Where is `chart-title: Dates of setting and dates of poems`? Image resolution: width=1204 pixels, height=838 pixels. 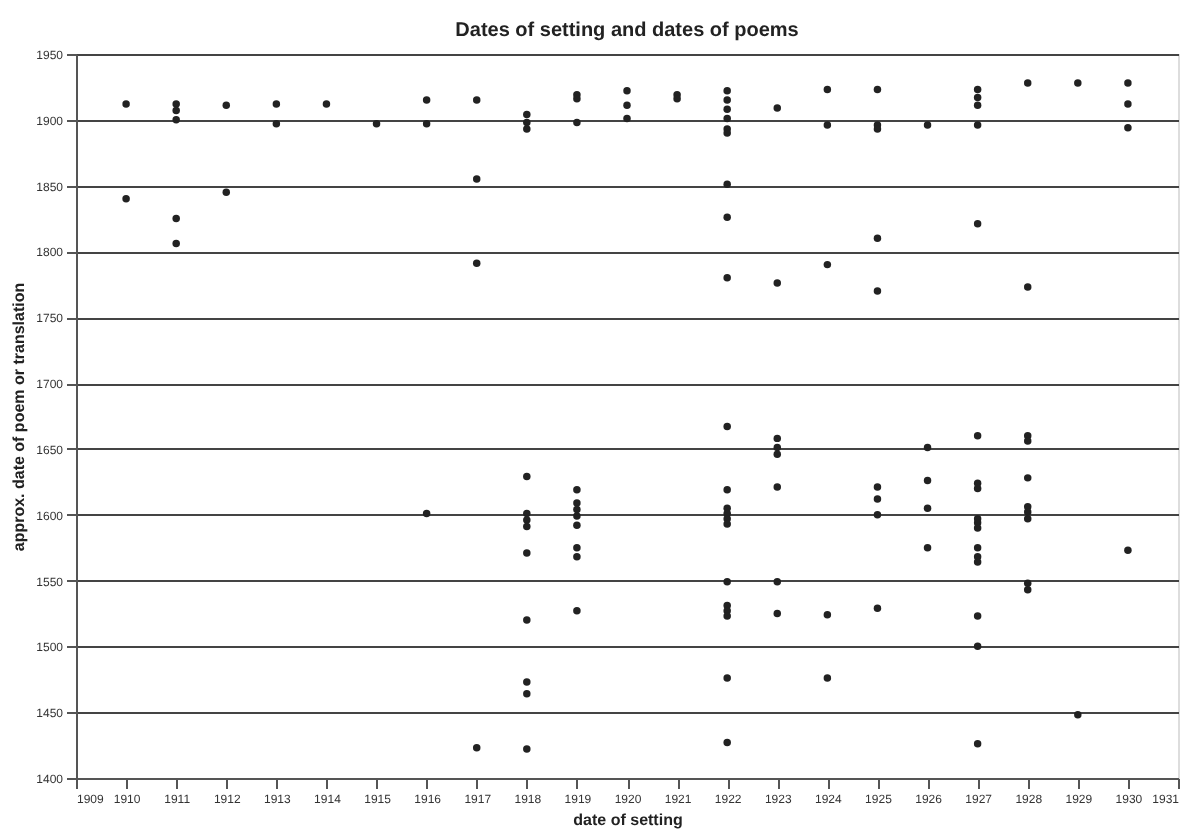
chart-title: Dates of setting and dates of poems is located at coordinates (627, 31).